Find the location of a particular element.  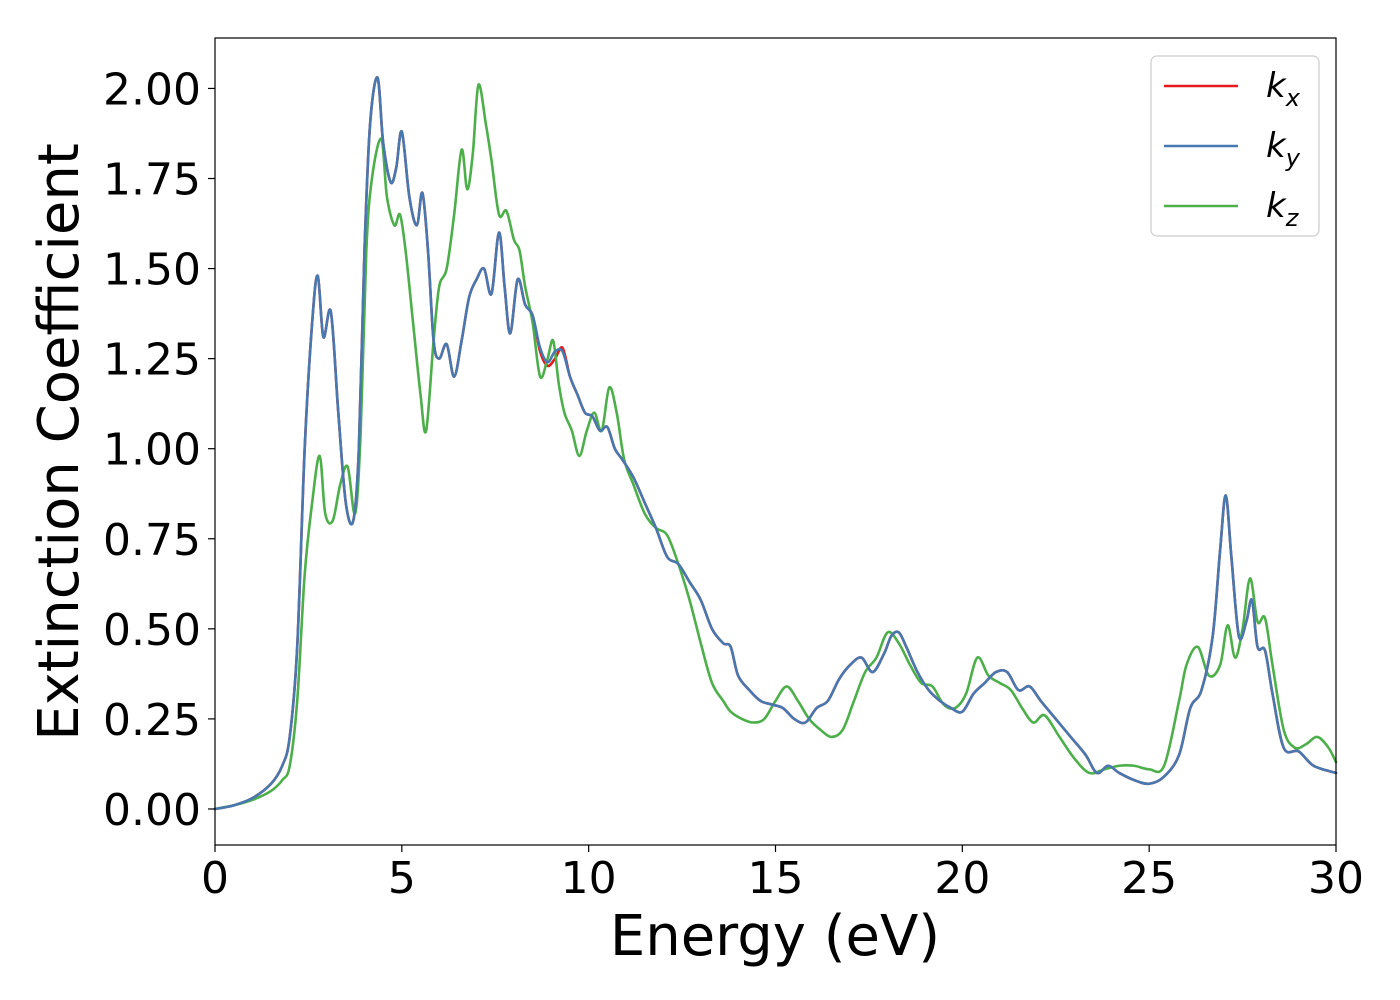

x-axis-label: Energy (eV) is located at coordinates (775, 936).